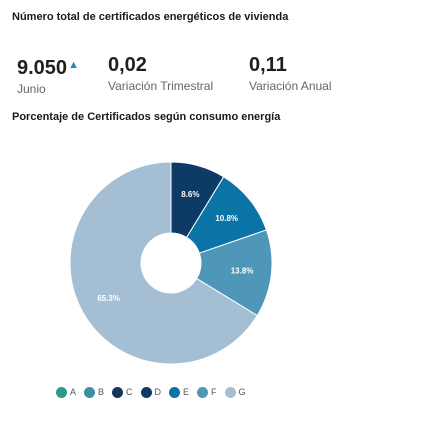  Describe the element at coordinates (290, 86) in the screenshot. I see `kpi-annual-label: Variación Anual` at that location.